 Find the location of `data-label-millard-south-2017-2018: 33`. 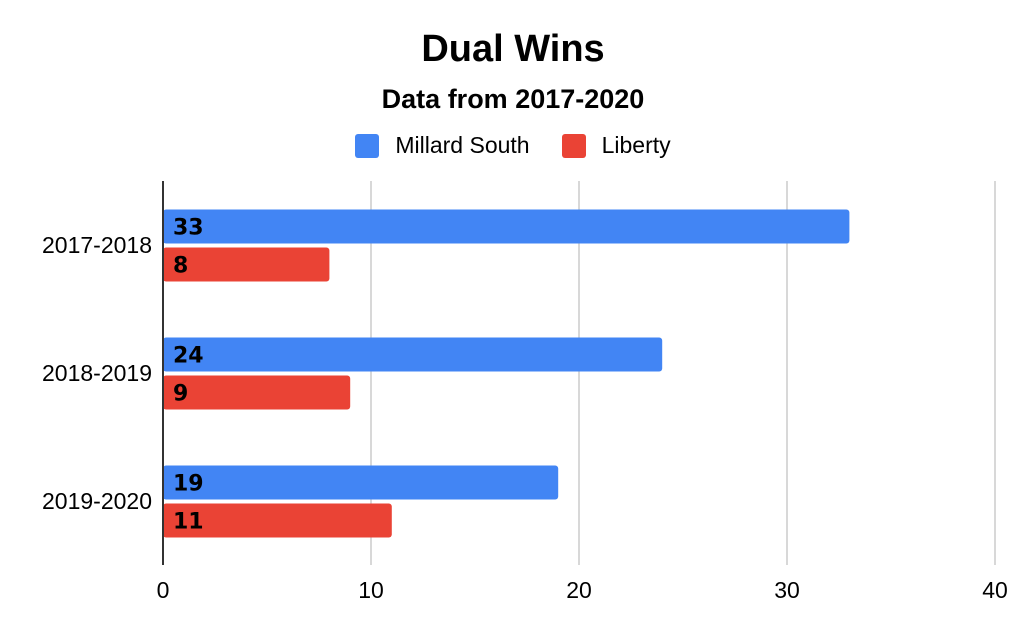

data-label-millard-south-2017-2018: 33 is located at coordinates (188, 228).